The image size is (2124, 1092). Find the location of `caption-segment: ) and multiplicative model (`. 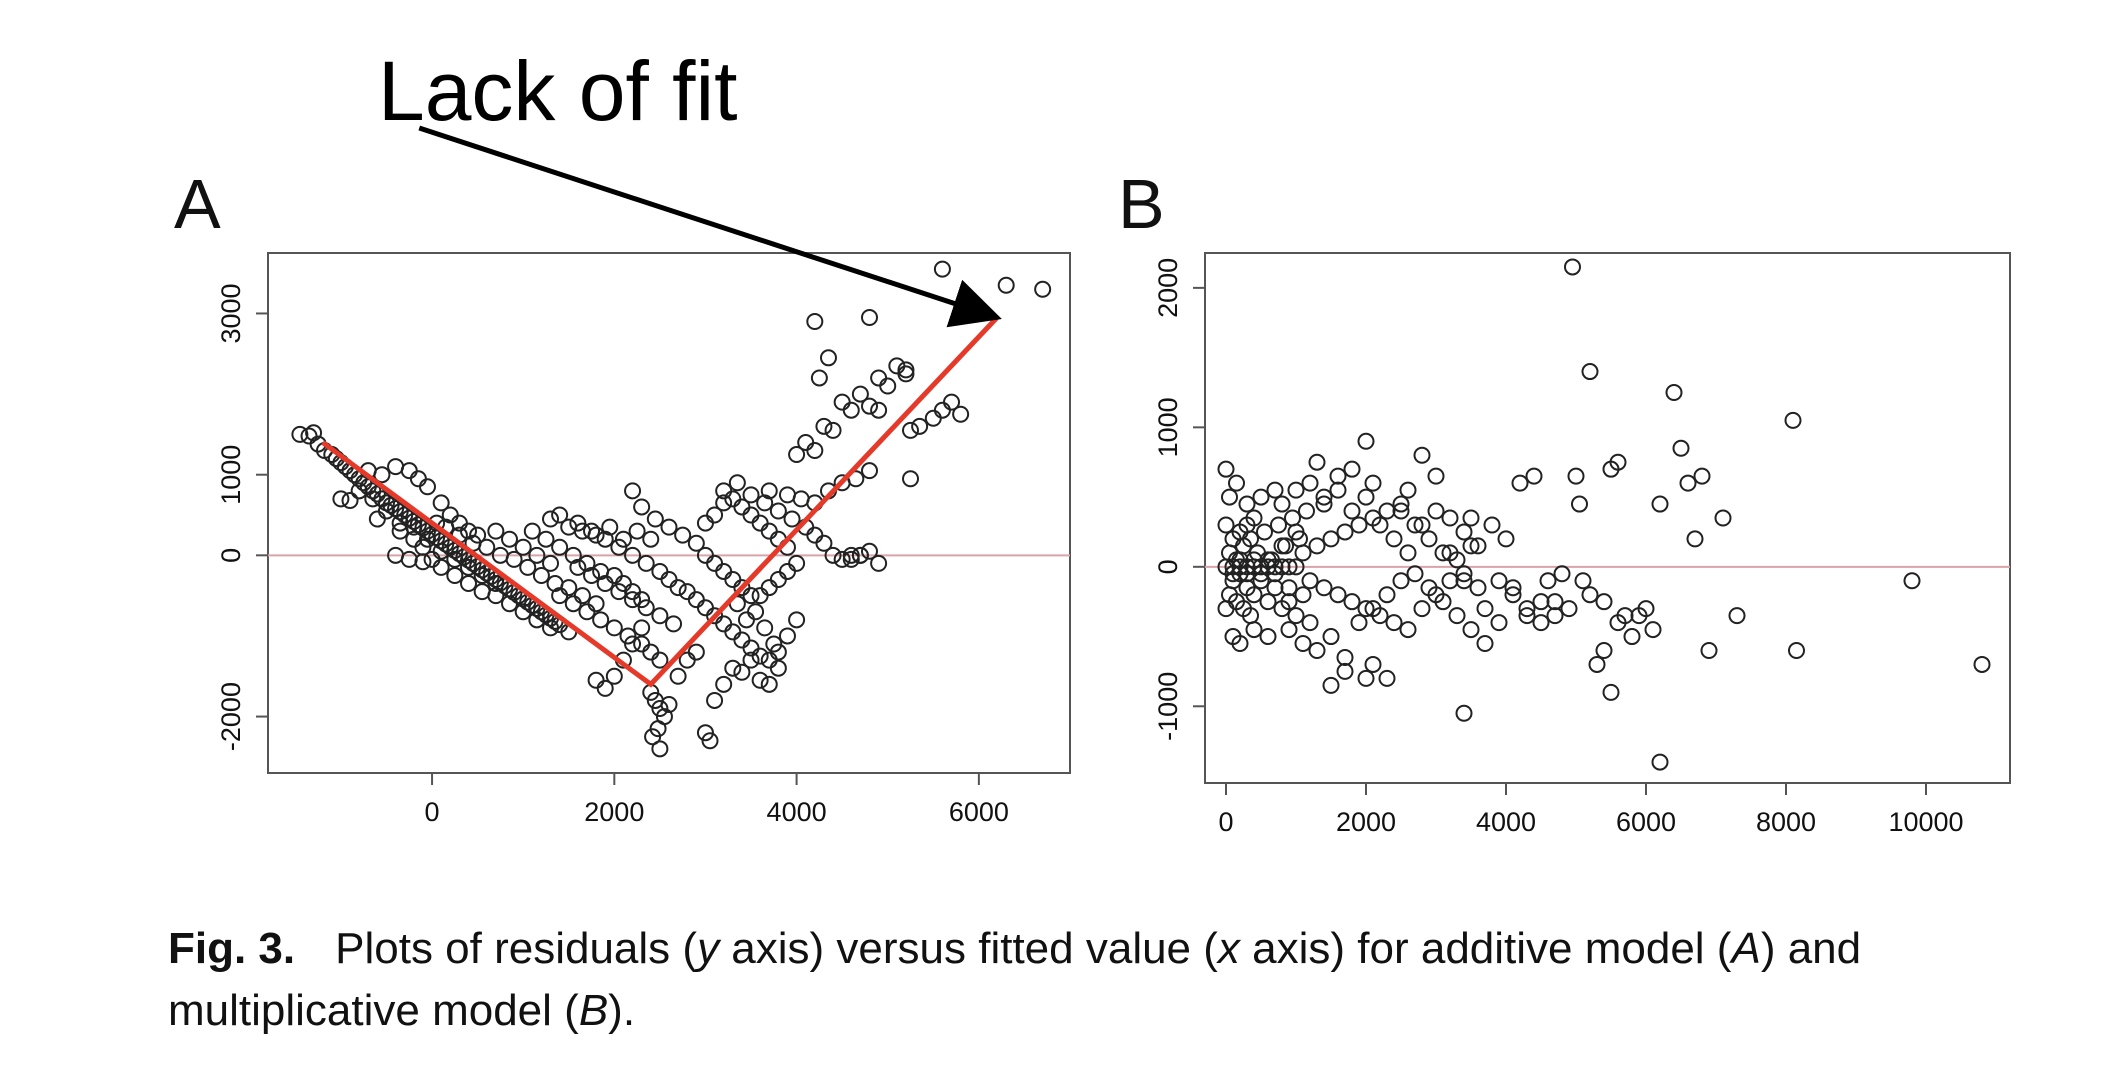

caption-segment: ) and multiplicative model ( is located at coordinates (1015, 979).